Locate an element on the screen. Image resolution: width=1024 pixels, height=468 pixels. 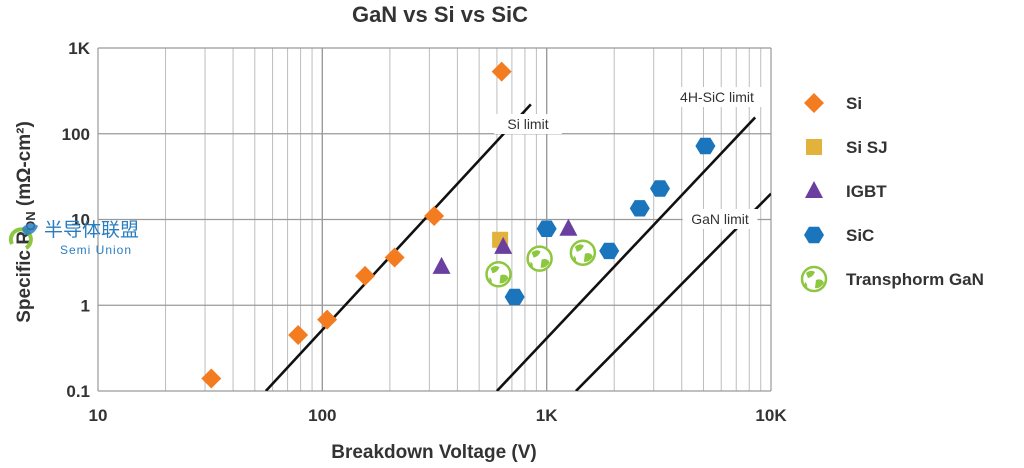
legend-label: Transphorm GaN is located at coordinates (915, 279).